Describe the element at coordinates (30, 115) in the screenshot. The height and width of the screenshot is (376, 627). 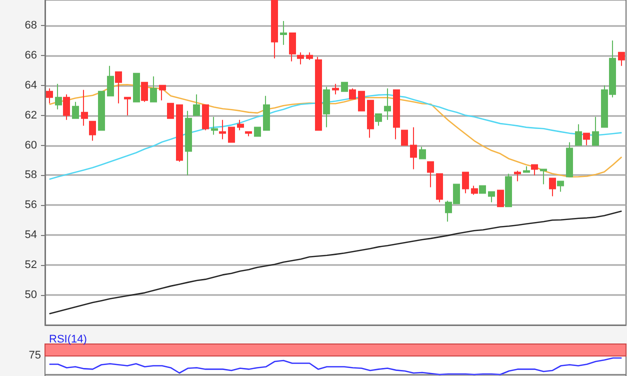
I see `y-tick-label: 62` at that location.